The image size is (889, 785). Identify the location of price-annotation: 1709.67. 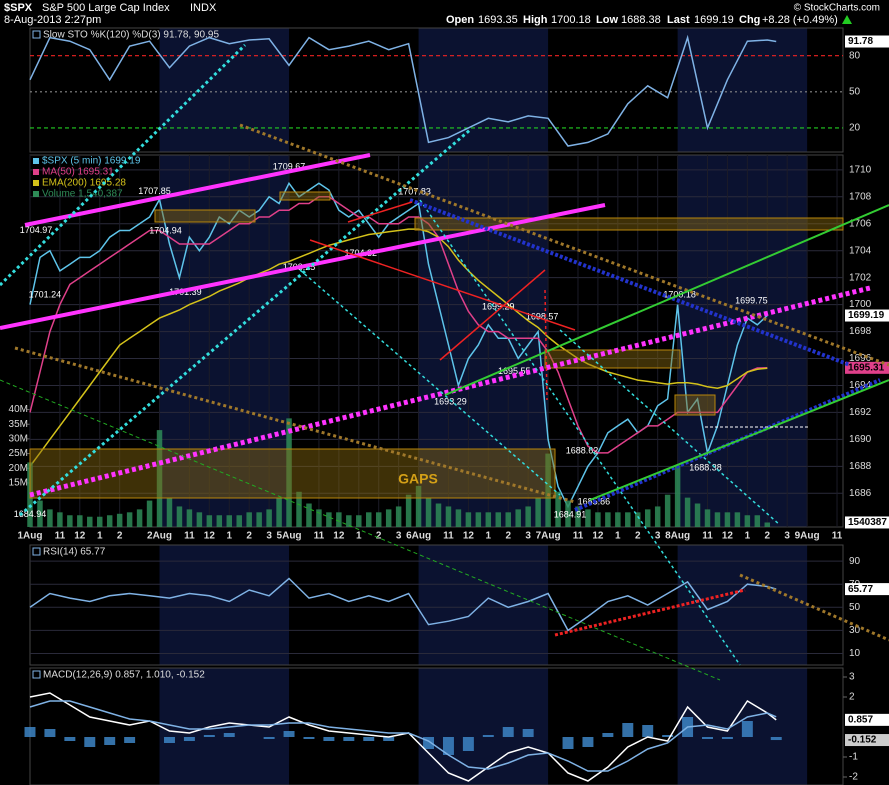
(289, 167).